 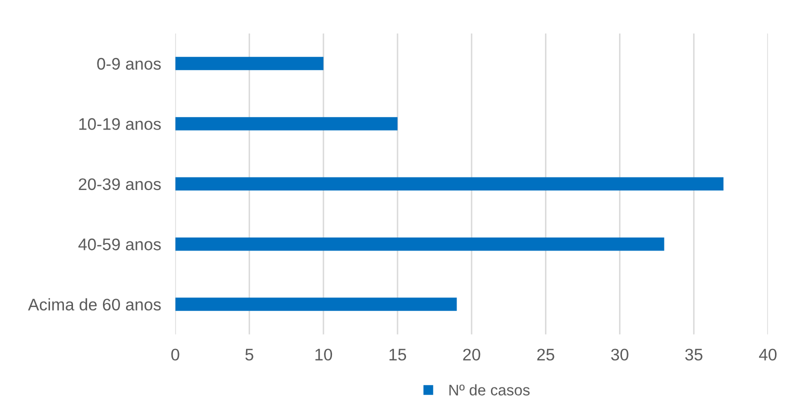 I want to click on x-tick-label: 15, so click(x=398, y=354).